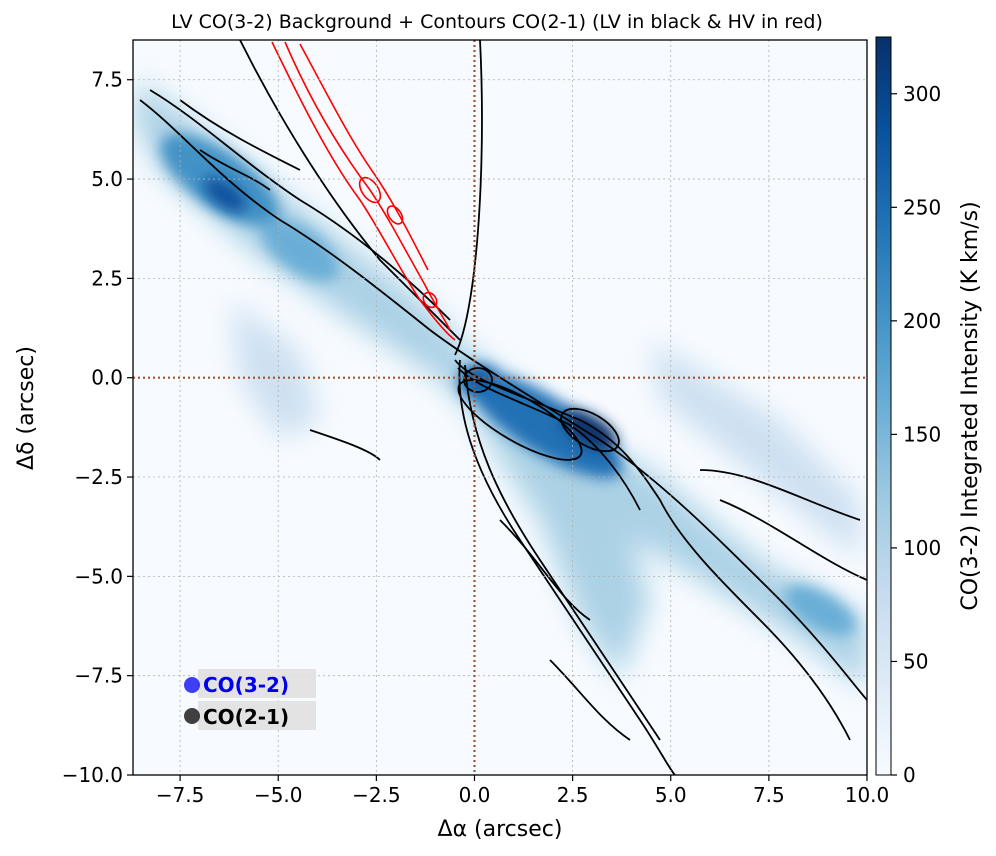 The image size is (996, 856). What do you see at coordinates (107, 179) in the screenshot?
I see `y-tick-label: 5.0` at bounding box center [107, 179].